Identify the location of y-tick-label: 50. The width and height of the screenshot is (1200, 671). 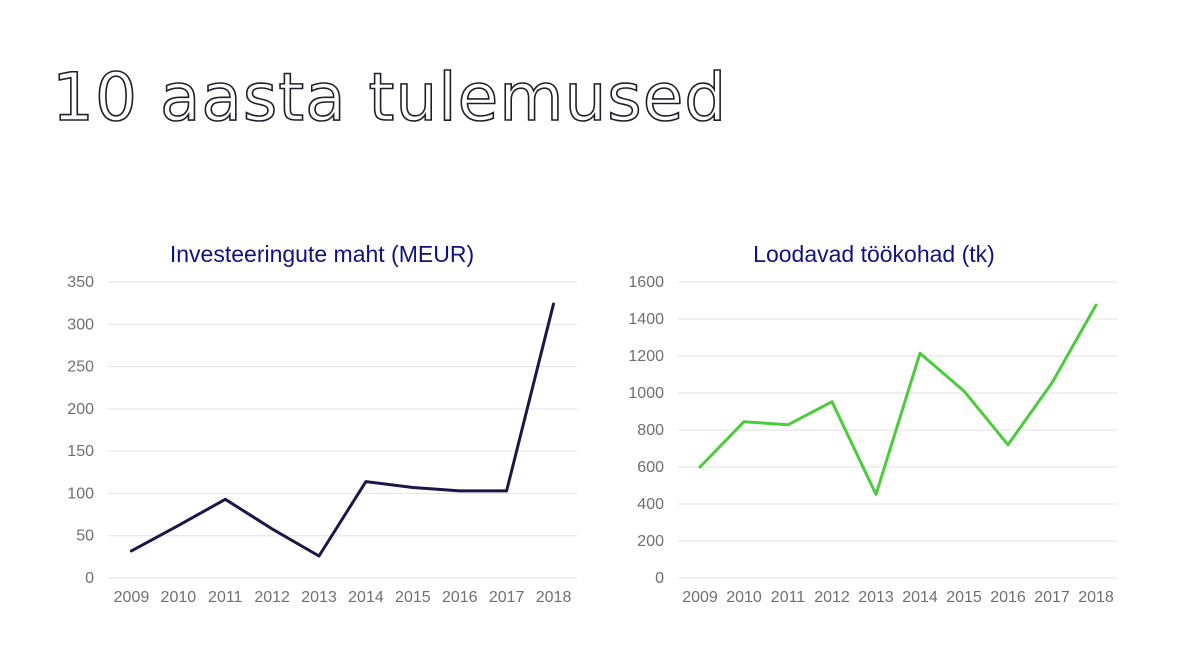
(85, 536).